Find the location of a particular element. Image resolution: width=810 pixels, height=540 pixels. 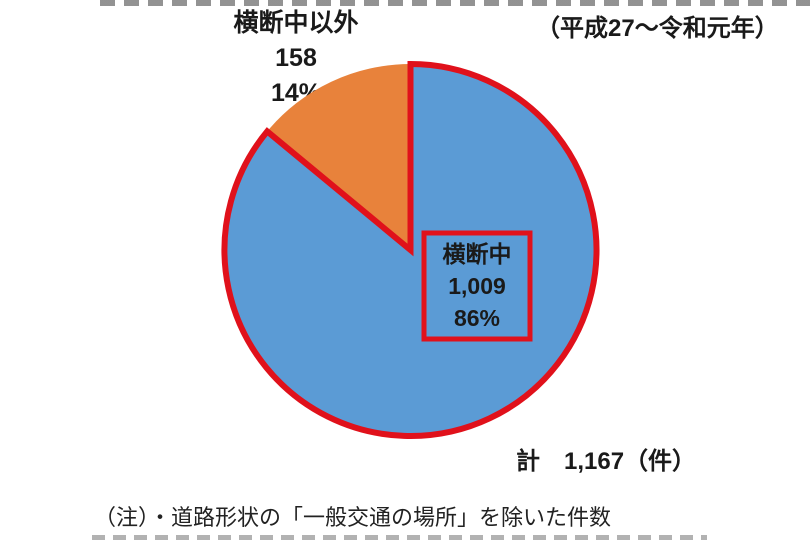

callout-box-border is located at coordinates (477, 286).